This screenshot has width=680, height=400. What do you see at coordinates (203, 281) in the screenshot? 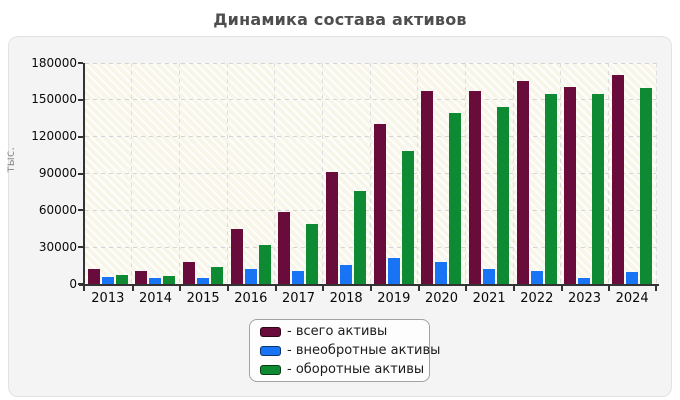
I see `bar-non-current-assets-2015` at bounding box center [203, 281].